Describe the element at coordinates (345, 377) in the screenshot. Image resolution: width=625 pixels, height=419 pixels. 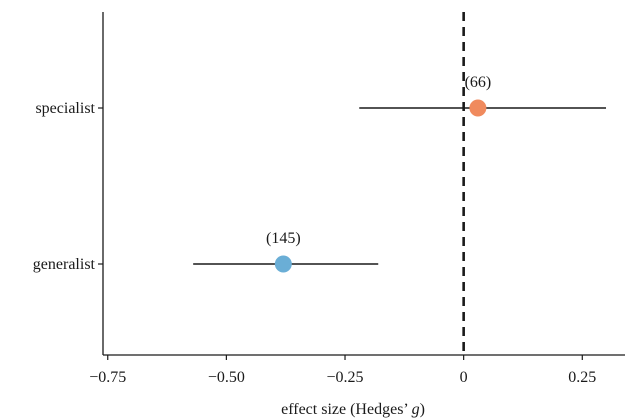
I see `x-tick-label: −0.25` at that location.